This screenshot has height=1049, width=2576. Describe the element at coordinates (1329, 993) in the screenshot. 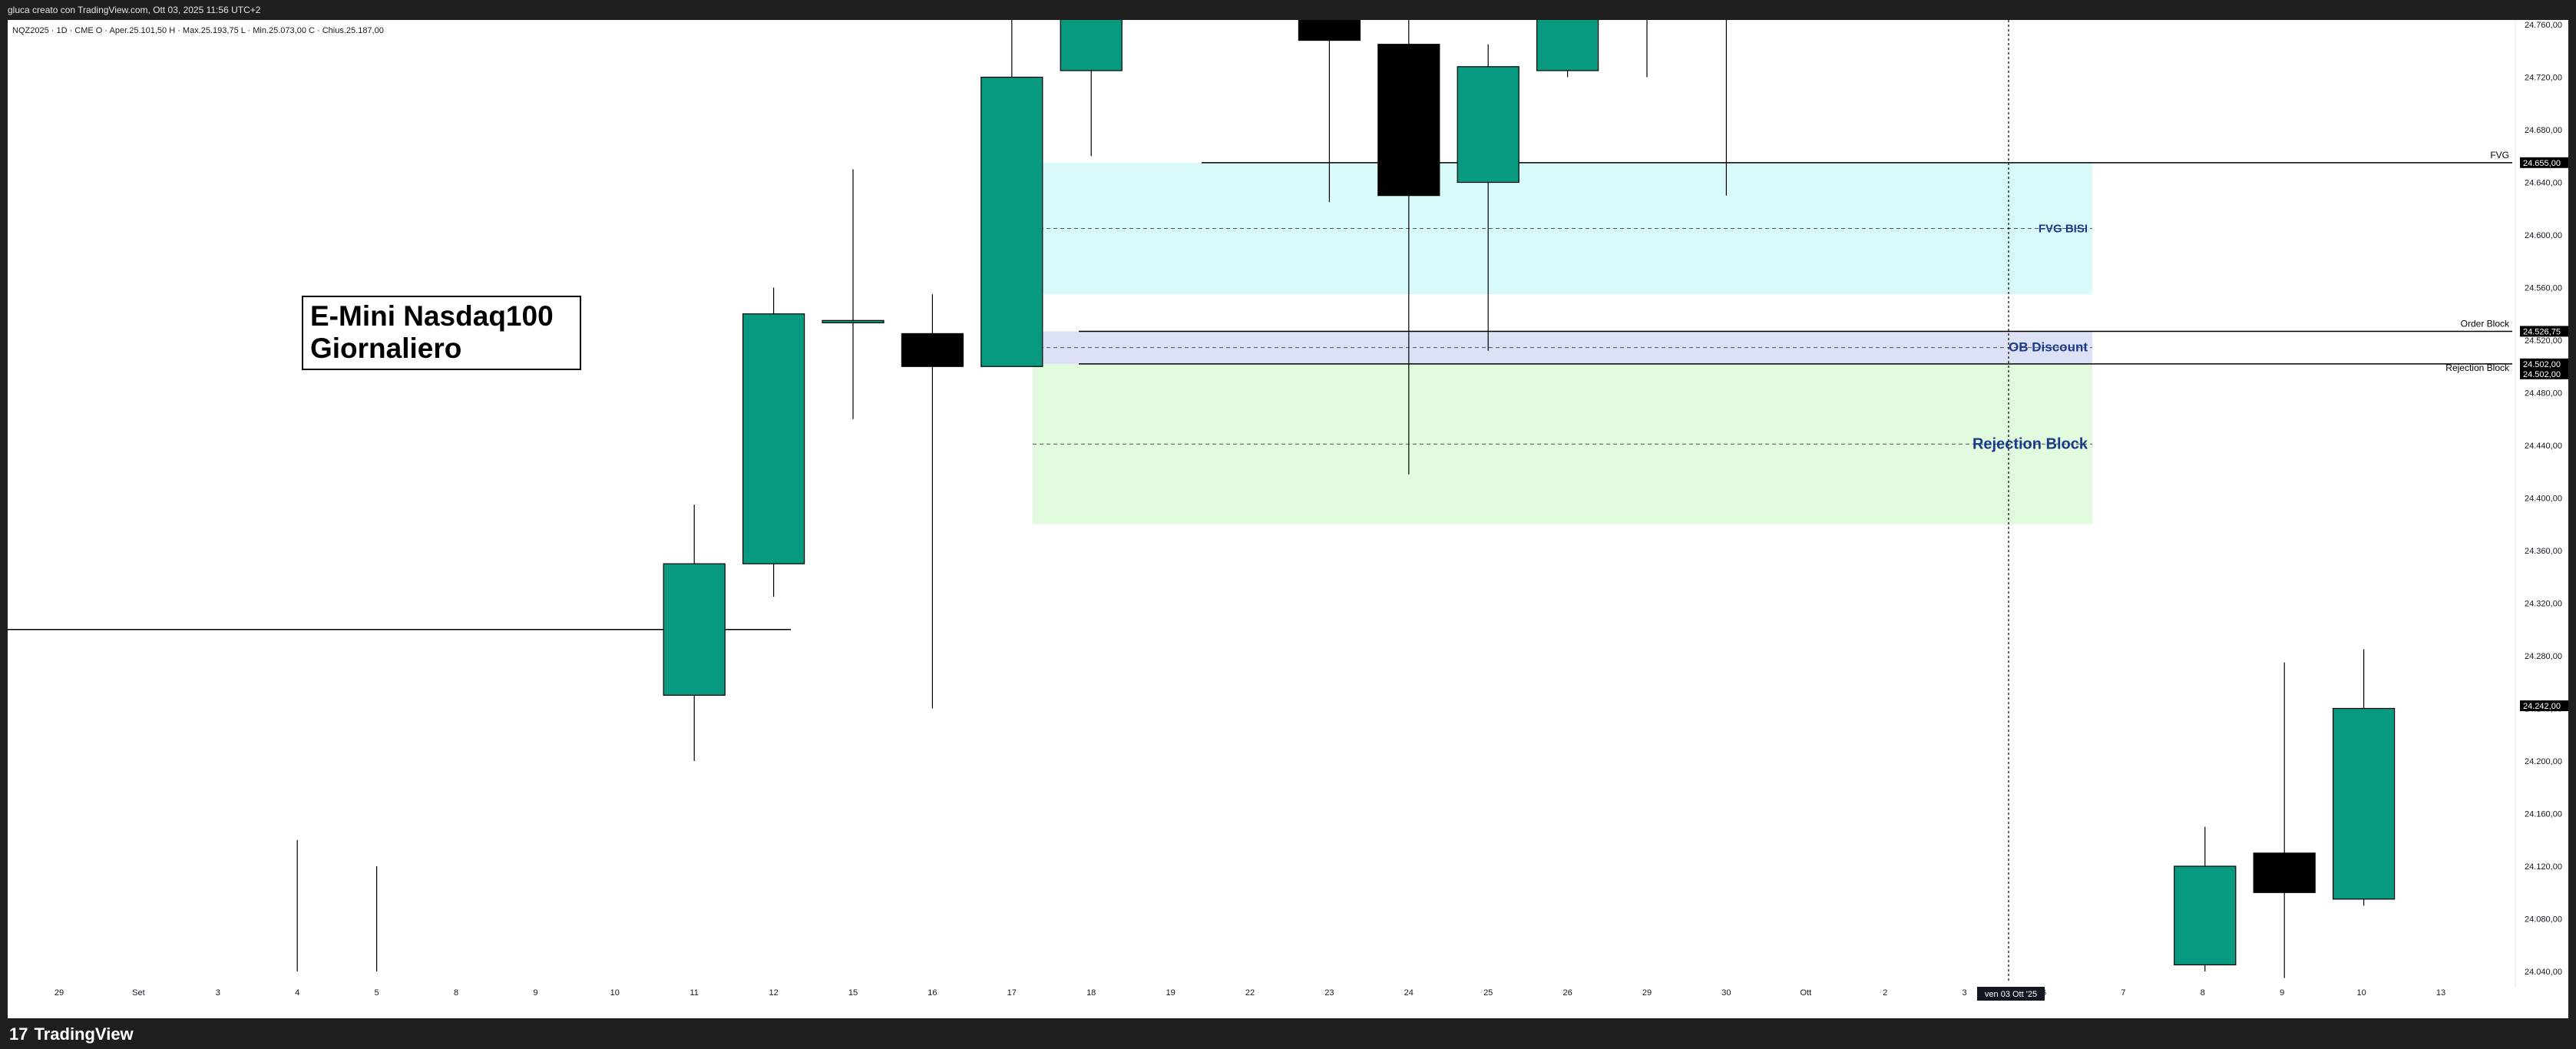

I see `x-tick-label: 23` at that location.